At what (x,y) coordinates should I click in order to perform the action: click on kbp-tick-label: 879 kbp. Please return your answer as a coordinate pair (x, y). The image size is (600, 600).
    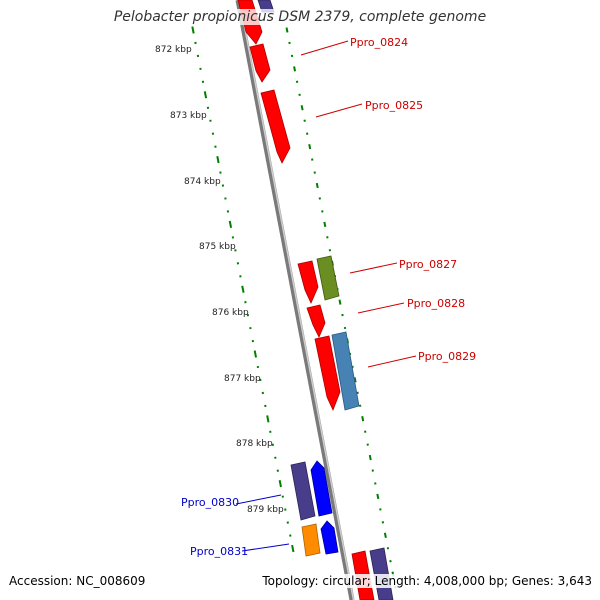
    Looking at the image, I should click on (265, 510).